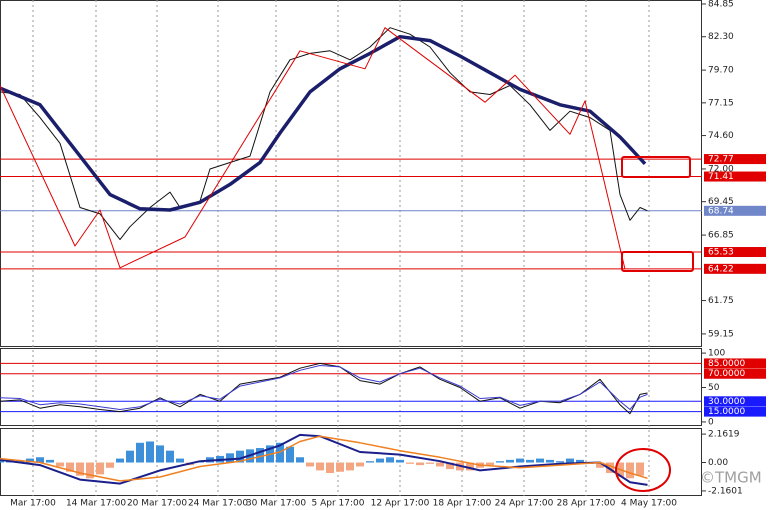 Image resolution: width=770 pixels, height=510 pixels. I want to click on y-tick-label: 77.15, so click(721, 103).